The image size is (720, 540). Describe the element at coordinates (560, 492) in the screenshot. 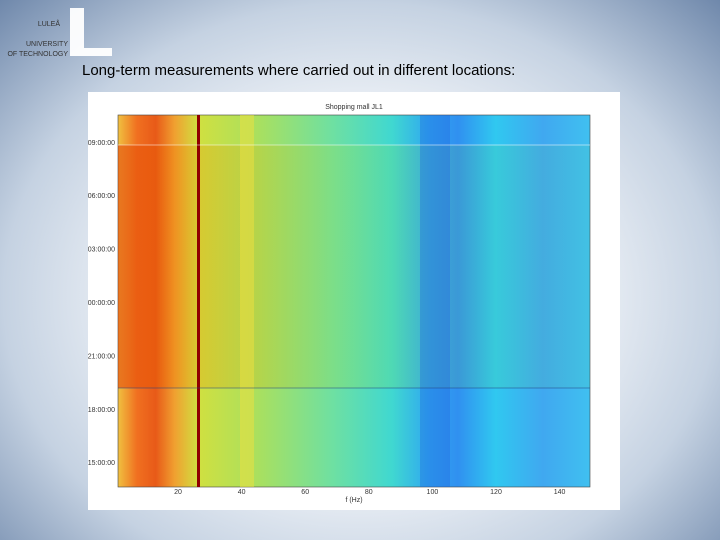

I see `x-tick-label: 140` at that location.